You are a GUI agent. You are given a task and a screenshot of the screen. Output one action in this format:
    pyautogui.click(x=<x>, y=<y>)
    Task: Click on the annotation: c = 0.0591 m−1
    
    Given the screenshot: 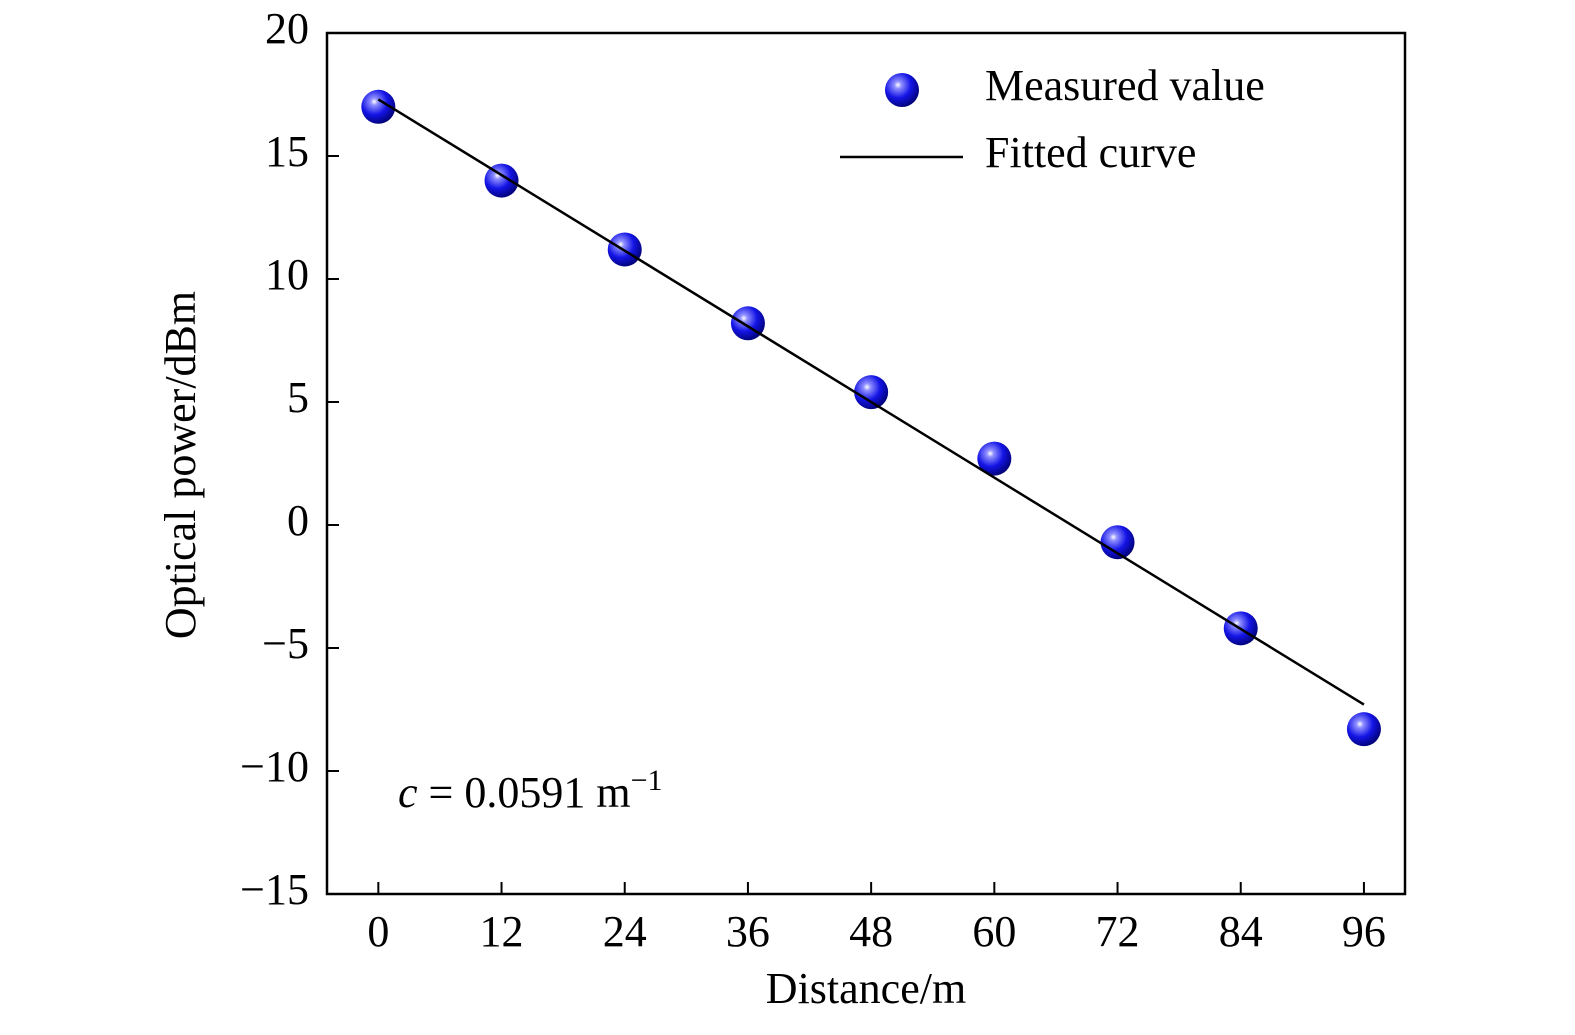 What is the action you would take?
    pyautogui.click(x=530, y=790)
    